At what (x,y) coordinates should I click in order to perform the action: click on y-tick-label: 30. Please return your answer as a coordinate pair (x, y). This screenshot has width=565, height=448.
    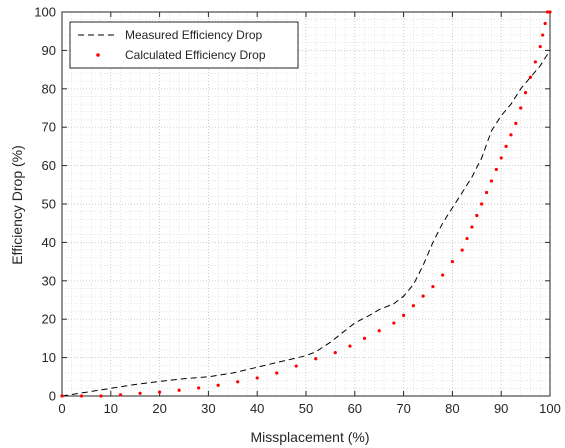
    Looking at the image, I should click on (49, 280).